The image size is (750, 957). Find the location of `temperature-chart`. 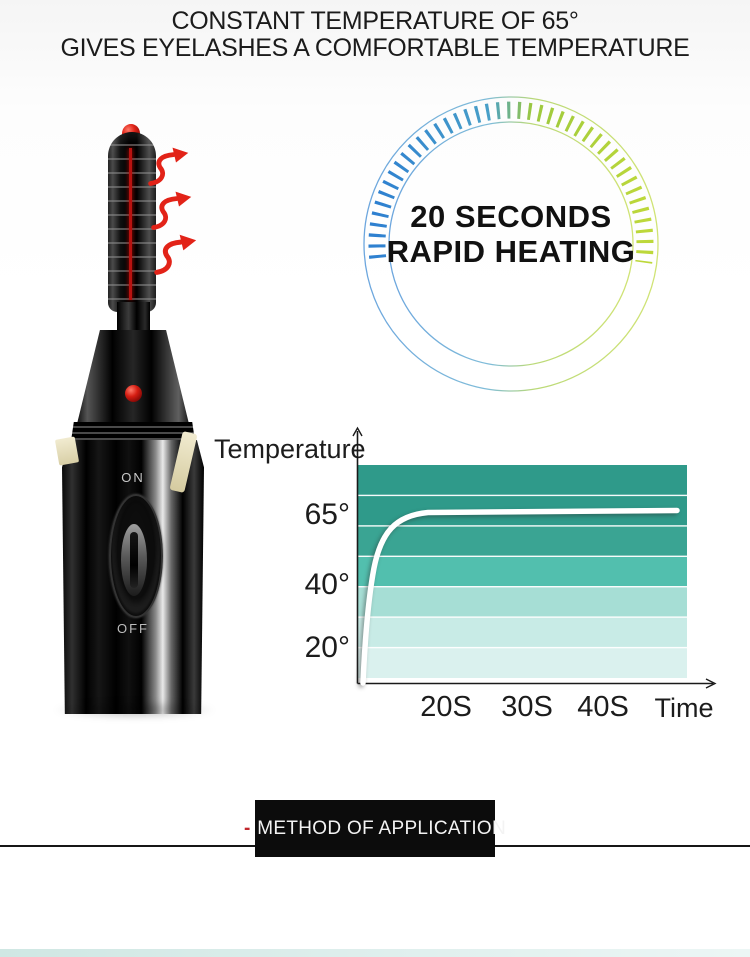

temperature-chart is located at coordinates (534, 557).